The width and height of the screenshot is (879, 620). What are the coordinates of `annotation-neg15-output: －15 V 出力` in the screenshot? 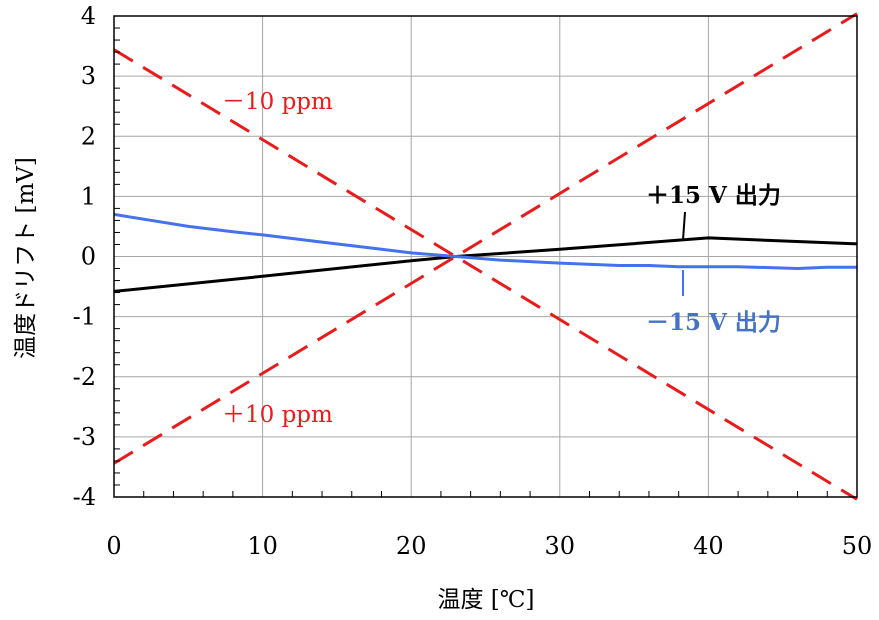 It's located at (713, 322).